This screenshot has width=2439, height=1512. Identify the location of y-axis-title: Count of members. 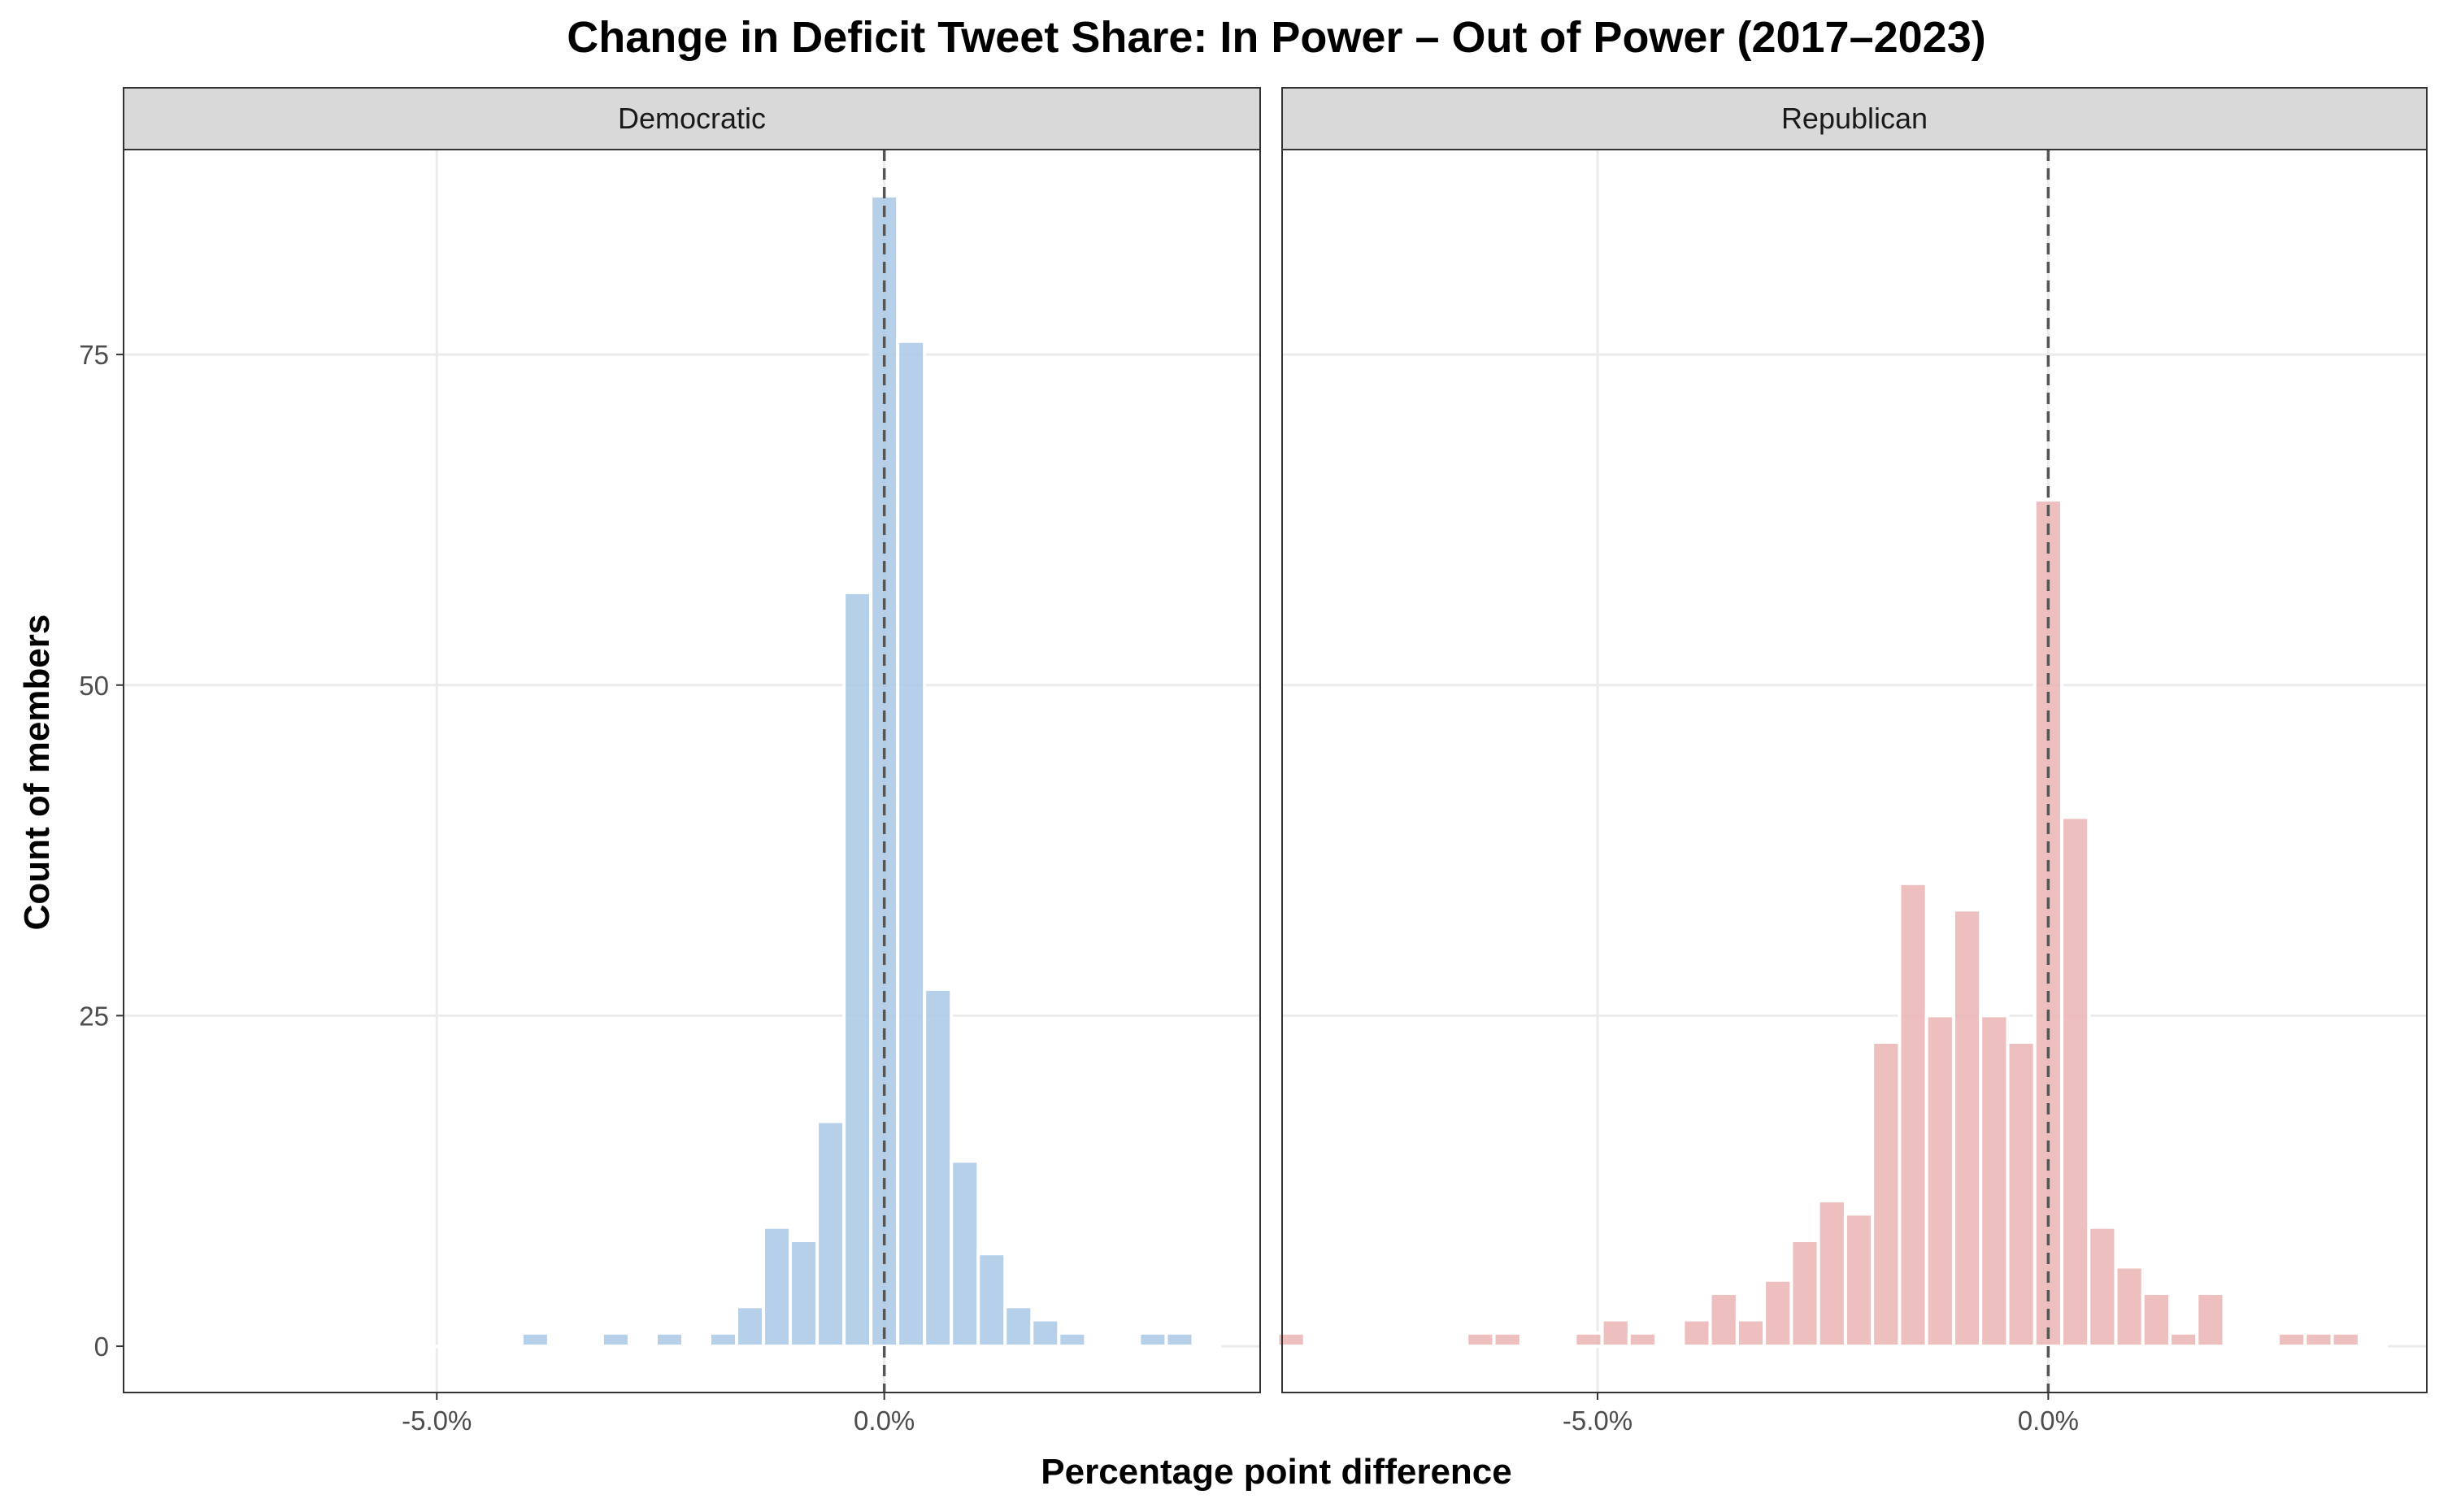
(37, 773).